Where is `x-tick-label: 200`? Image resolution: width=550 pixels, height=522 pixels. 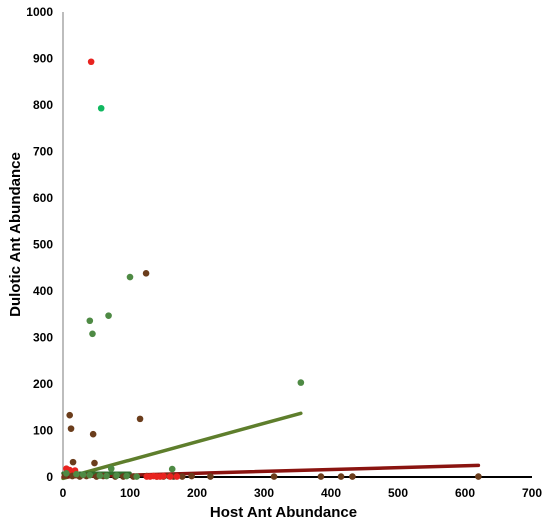 x-tick-label: 200 is located at coordinates (197, 493).